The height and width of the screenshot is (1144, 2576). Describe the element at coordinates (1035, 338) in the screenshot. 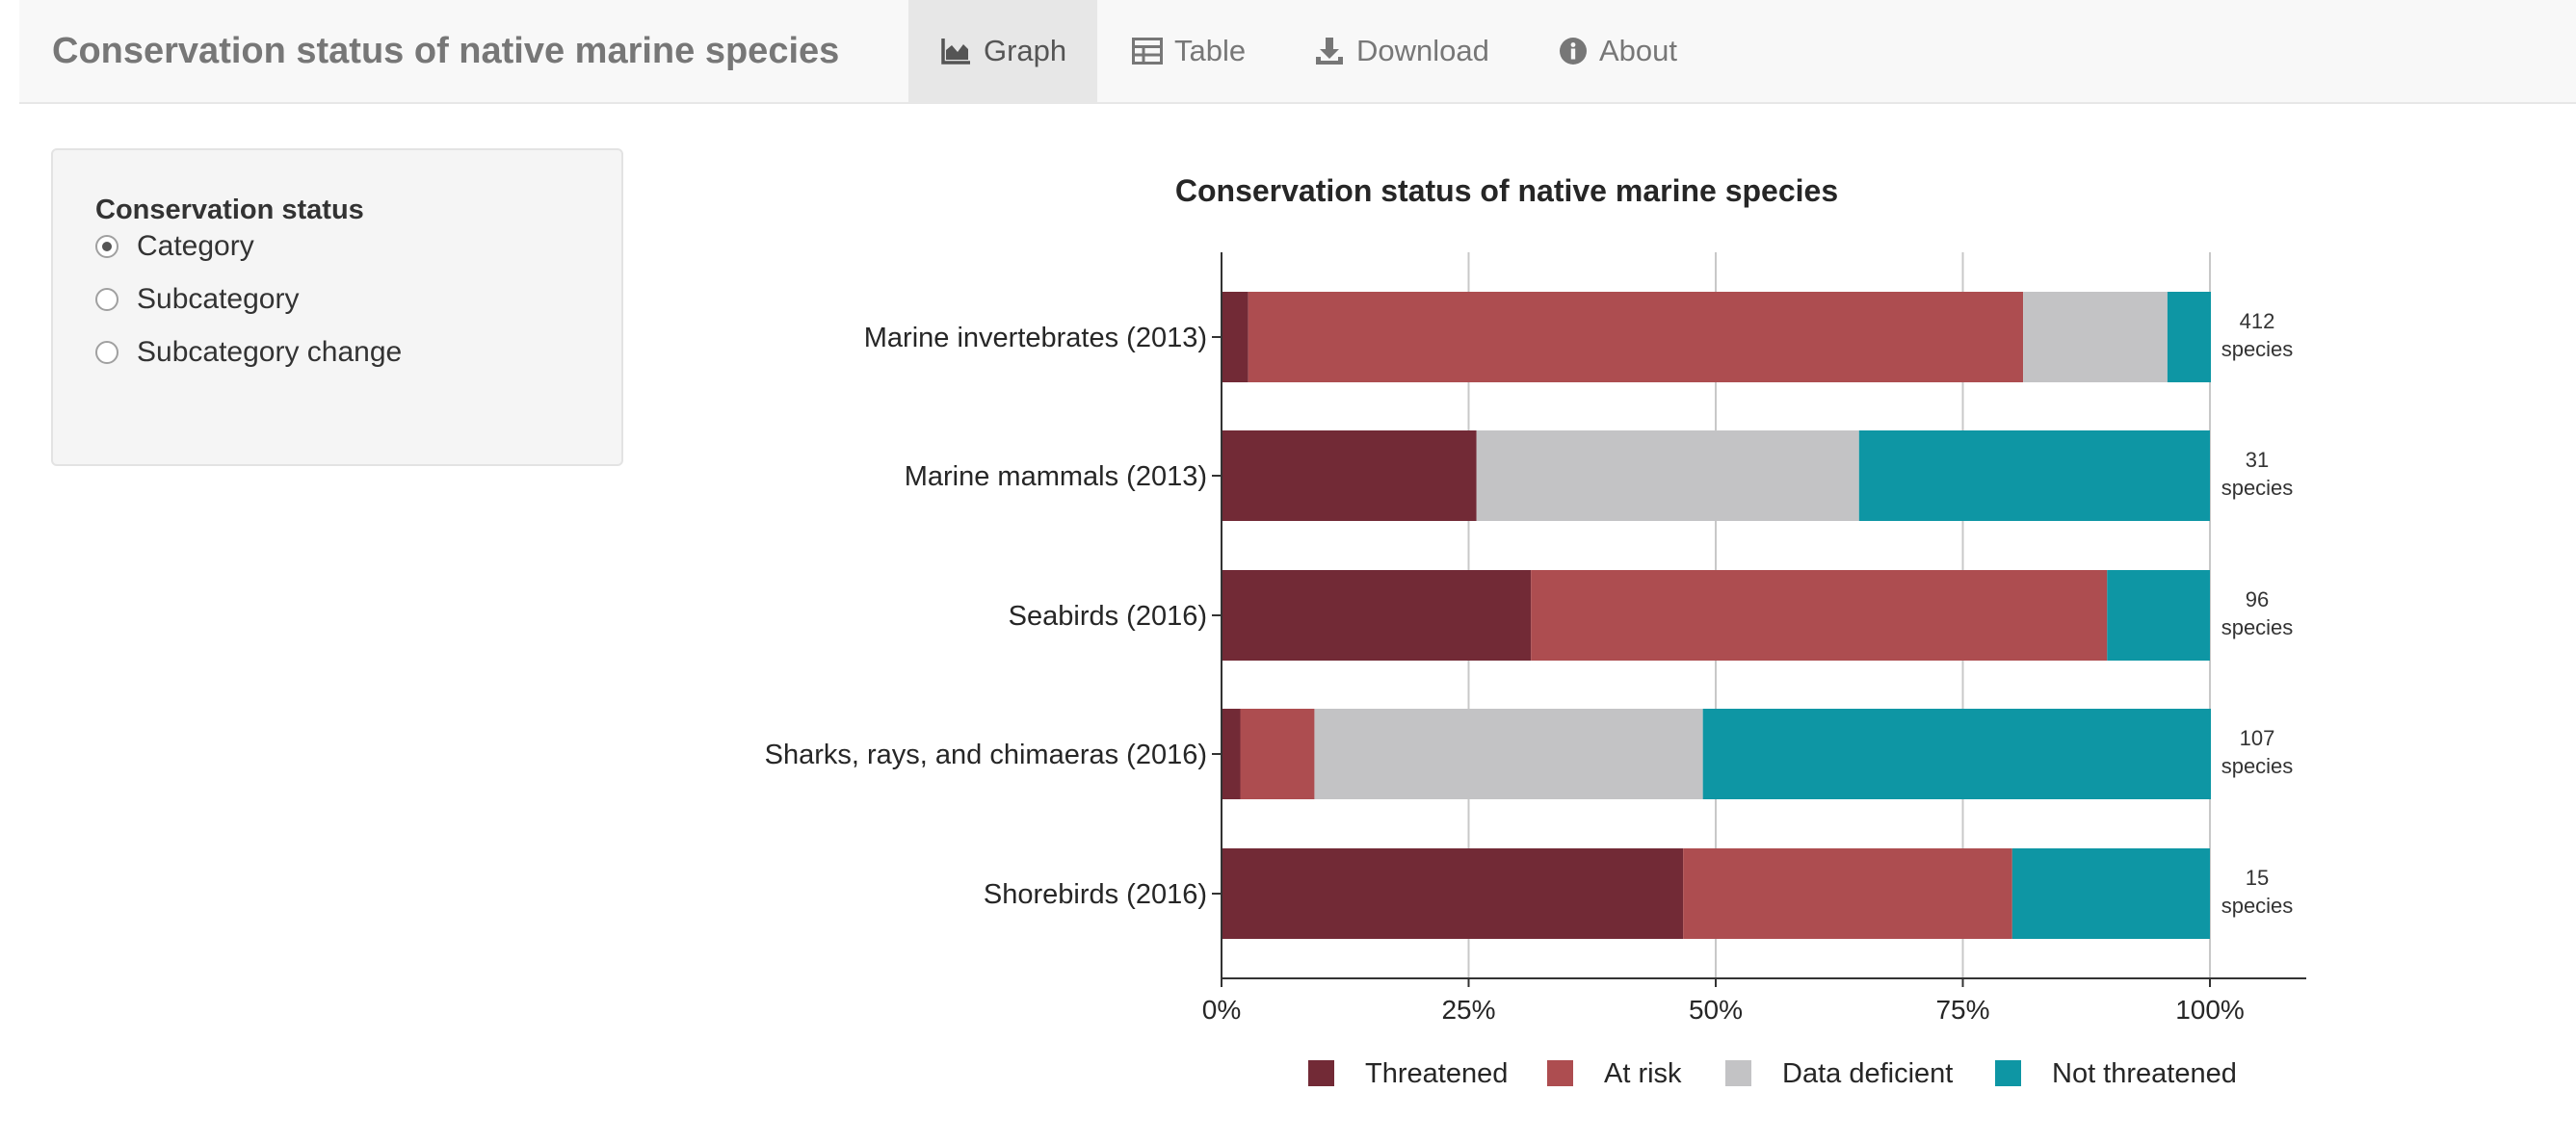

I see `category-label: Marine invertebrates (2013)` at that location.